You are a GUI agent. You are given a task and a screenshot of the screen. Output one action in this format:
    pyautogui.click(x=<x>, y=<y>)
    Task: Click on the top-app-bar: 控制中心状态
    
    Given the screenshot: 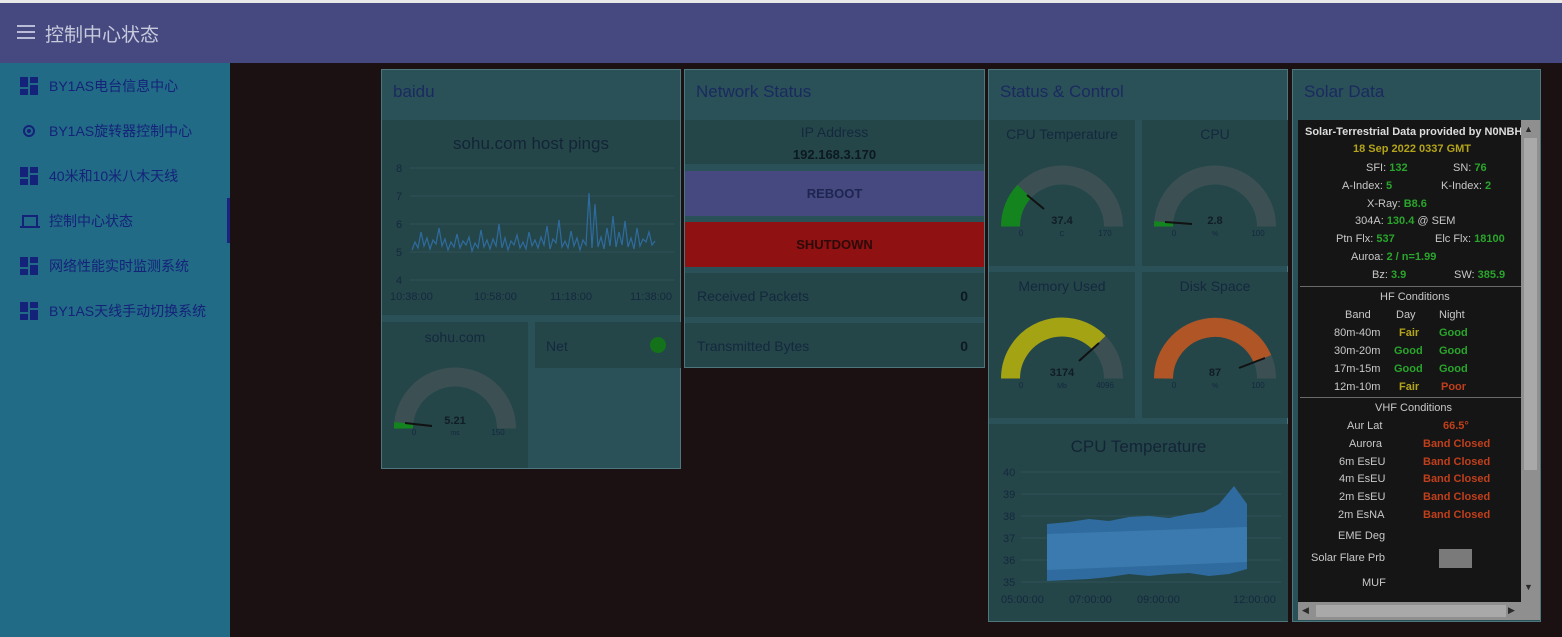 What is the action you would take?
    pyautogui.click(x=781, y=31)
    